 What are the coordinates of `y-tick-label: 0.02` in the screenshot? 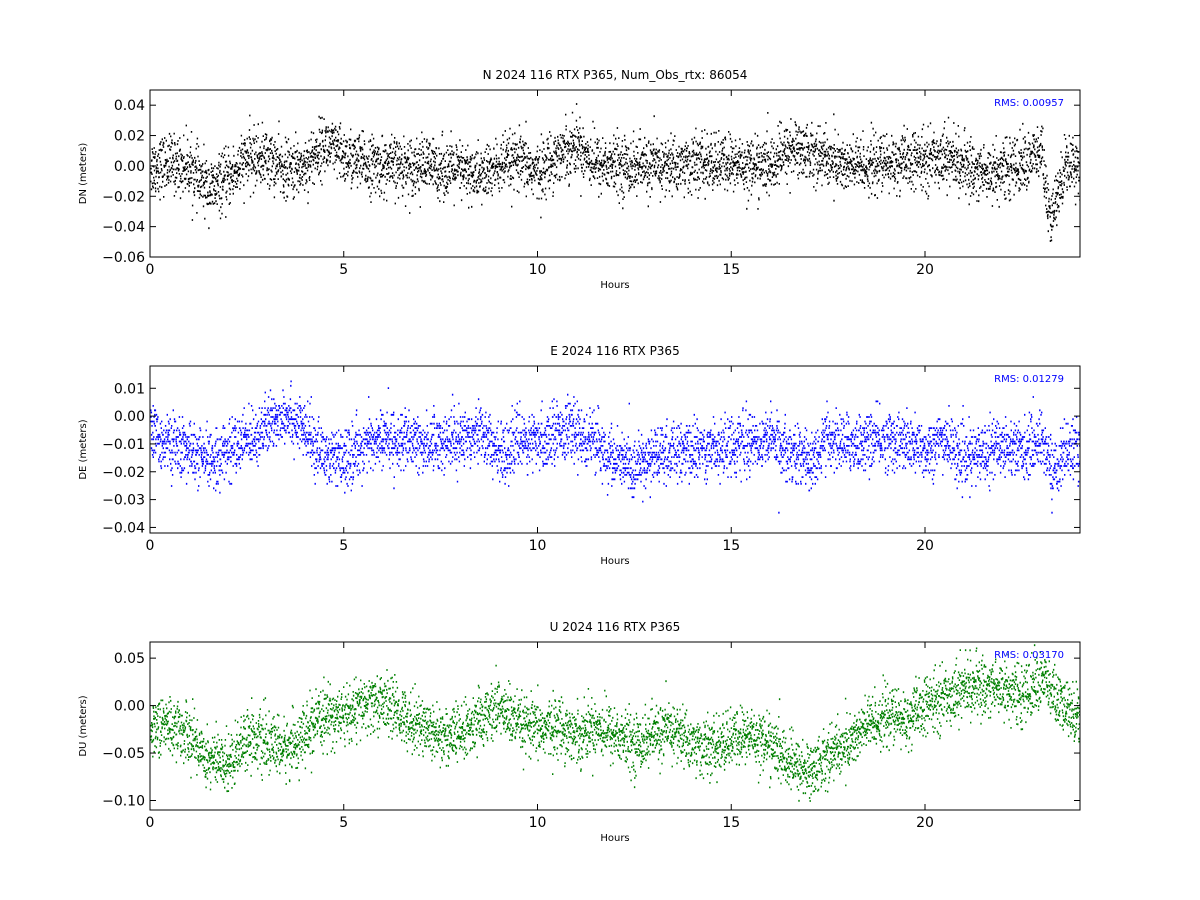 It's located at (129, 137).